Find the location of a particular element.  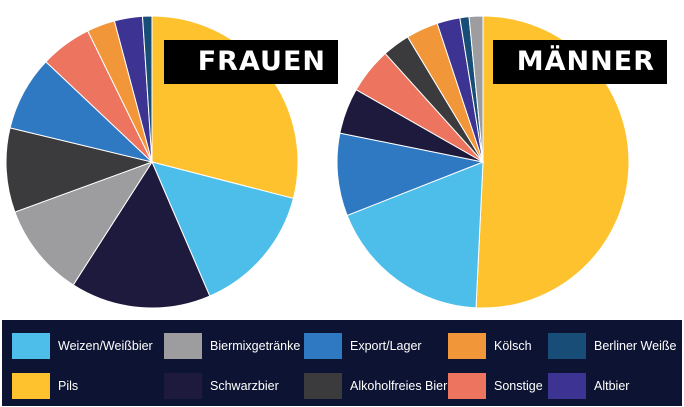

legend-item-sonstige: Sonstige is located at coordinates (495, 386).